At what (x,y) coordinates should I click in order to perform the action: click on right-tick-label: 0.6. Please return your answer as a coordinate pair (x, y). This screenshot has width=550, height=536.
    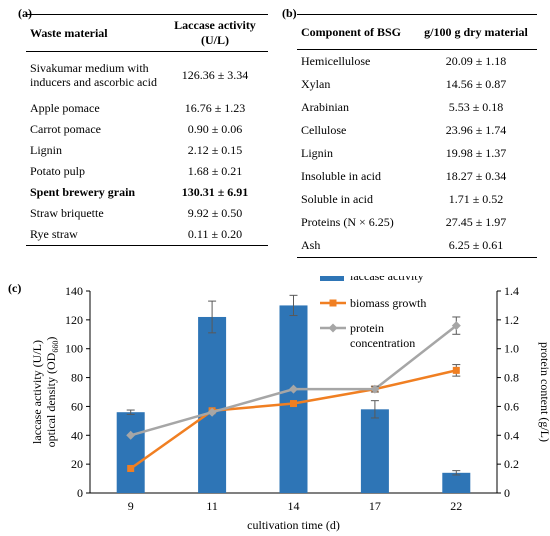
    Looking at the image, I should click on (511, 406).